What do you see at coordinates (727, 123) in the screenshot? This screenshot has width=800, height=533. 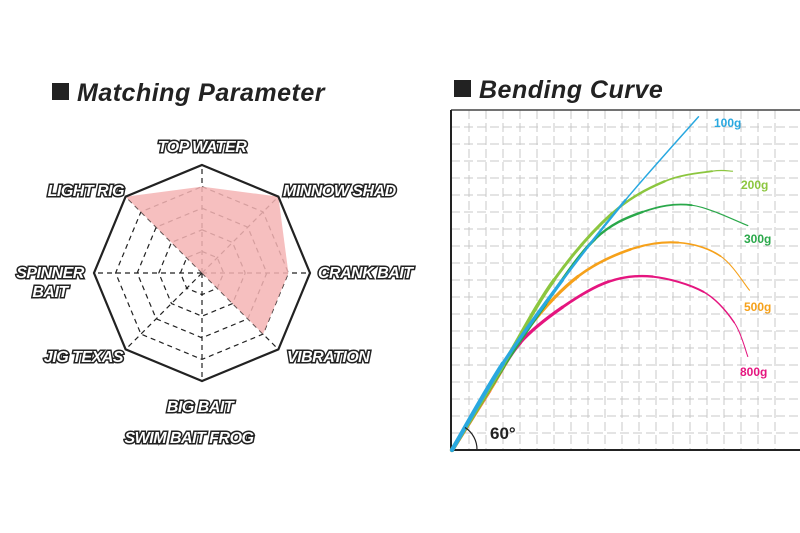 I see `series-label-100g: 100g` at bounding box center [727, 123].